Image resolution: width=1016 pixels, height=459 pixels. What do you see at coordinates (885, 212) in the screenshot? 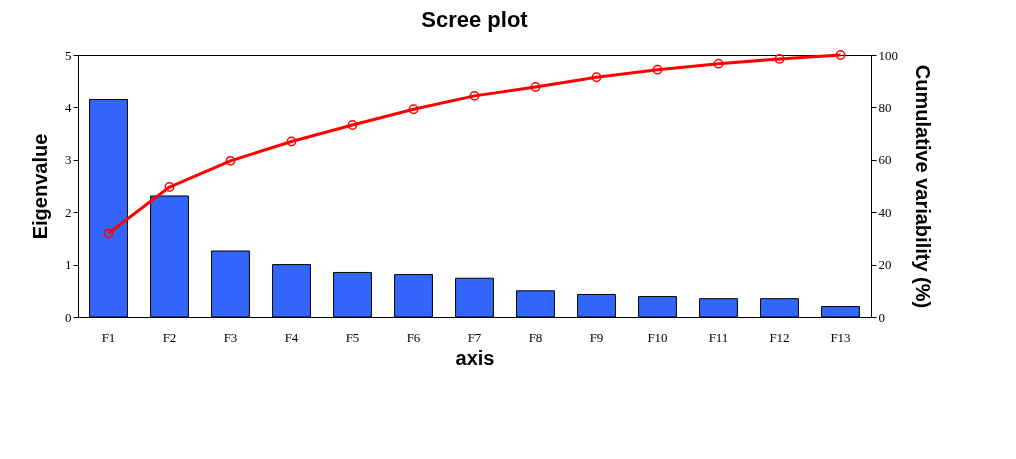
I see `y2-tick-label: 40` at bounding box center [885, 212].